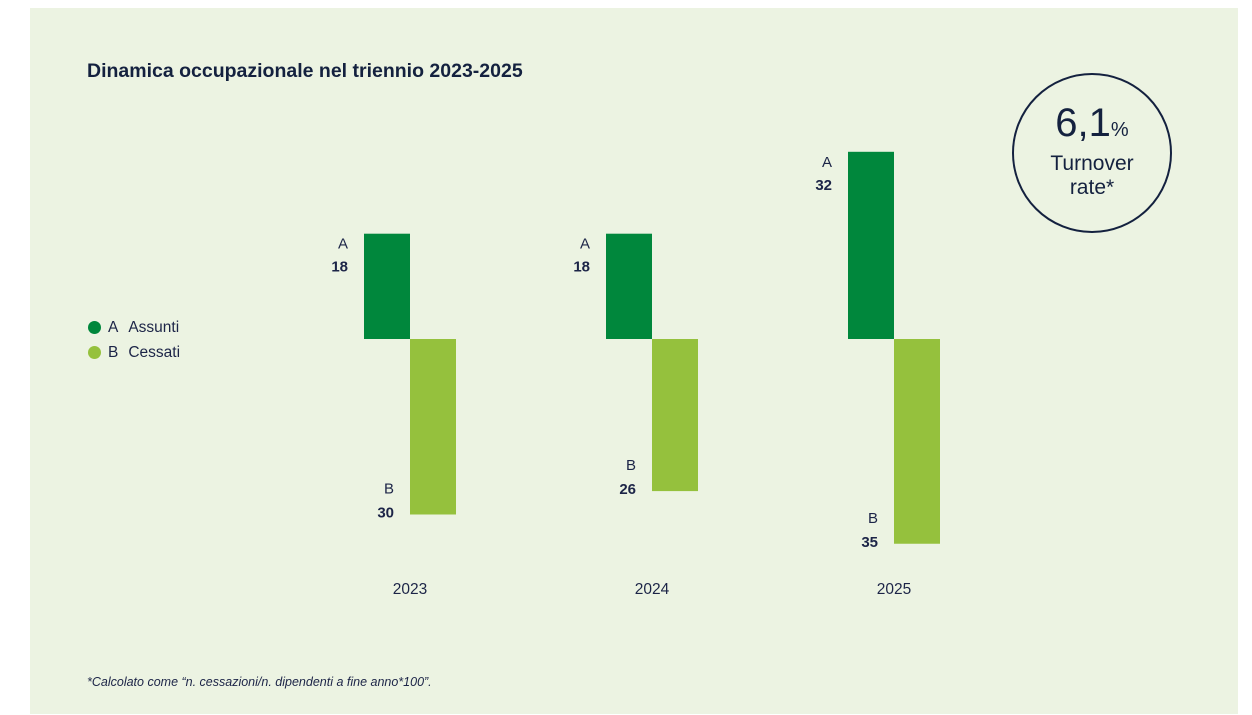 This screenshot has width=1252, height=715. I want to click on category-label-2025: 2025, so click(894, 589).